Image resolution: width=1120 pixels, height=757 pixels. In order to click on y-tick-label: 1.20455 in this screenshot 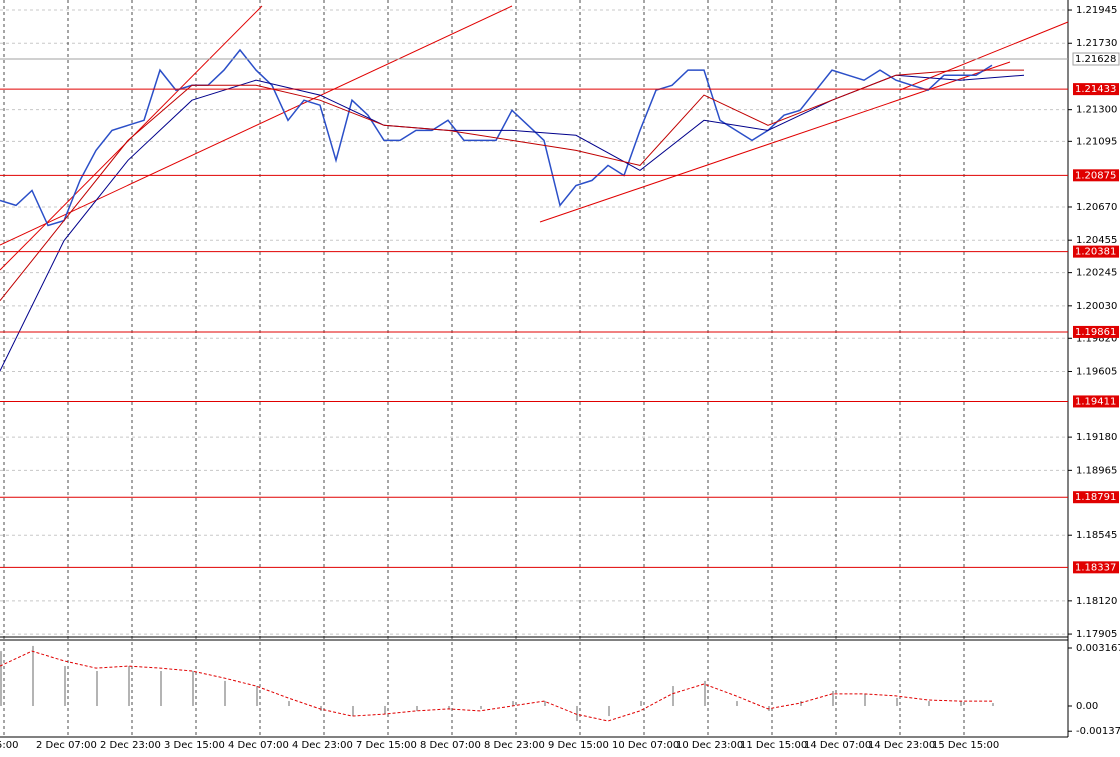, I will do `click(1096, 240)`.